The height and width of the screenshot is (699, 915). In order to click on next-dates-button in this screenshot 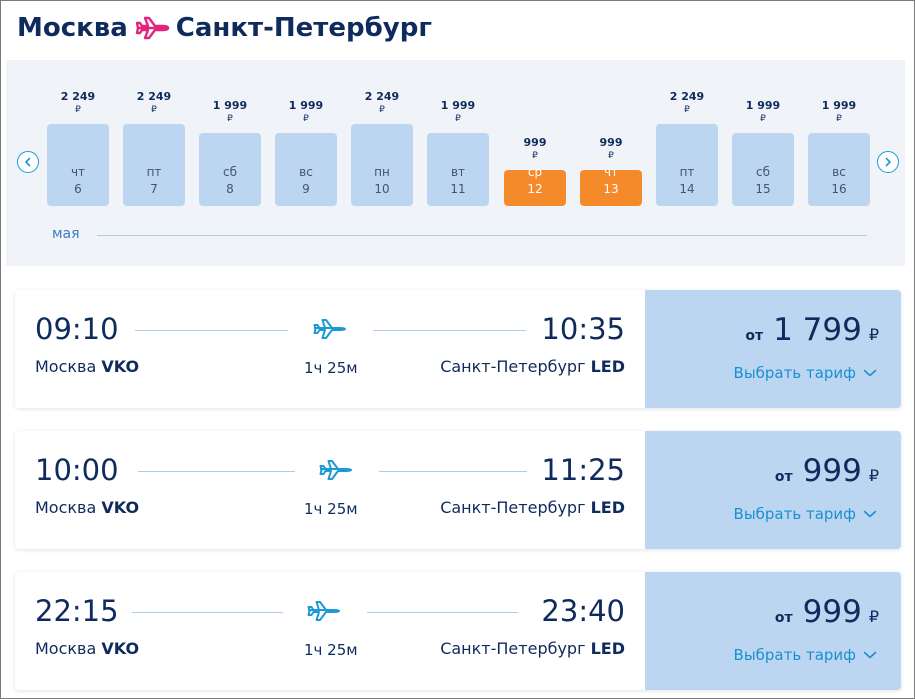, I will do `click(888, 162)`.